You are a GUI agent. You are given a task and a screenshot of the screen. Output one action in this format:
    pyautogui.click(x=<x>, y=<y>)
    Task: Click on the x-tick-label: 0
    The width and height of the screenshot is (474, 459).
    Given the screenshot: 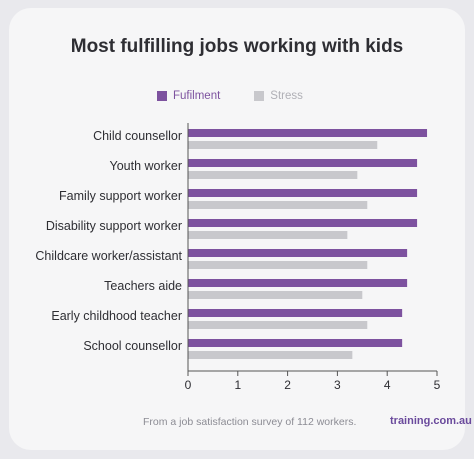 What is the action you would take?
    pyautogui.click(x=188, y=385)
    